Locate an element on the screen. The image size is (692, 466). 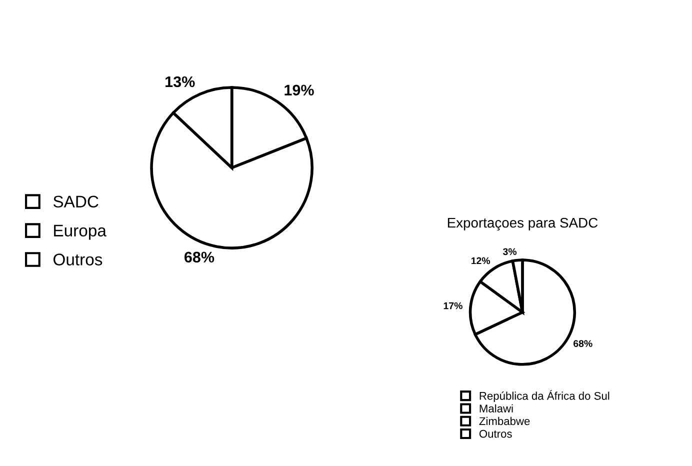
legend-label: Zimbabwe is located at coordinates (504, 421).